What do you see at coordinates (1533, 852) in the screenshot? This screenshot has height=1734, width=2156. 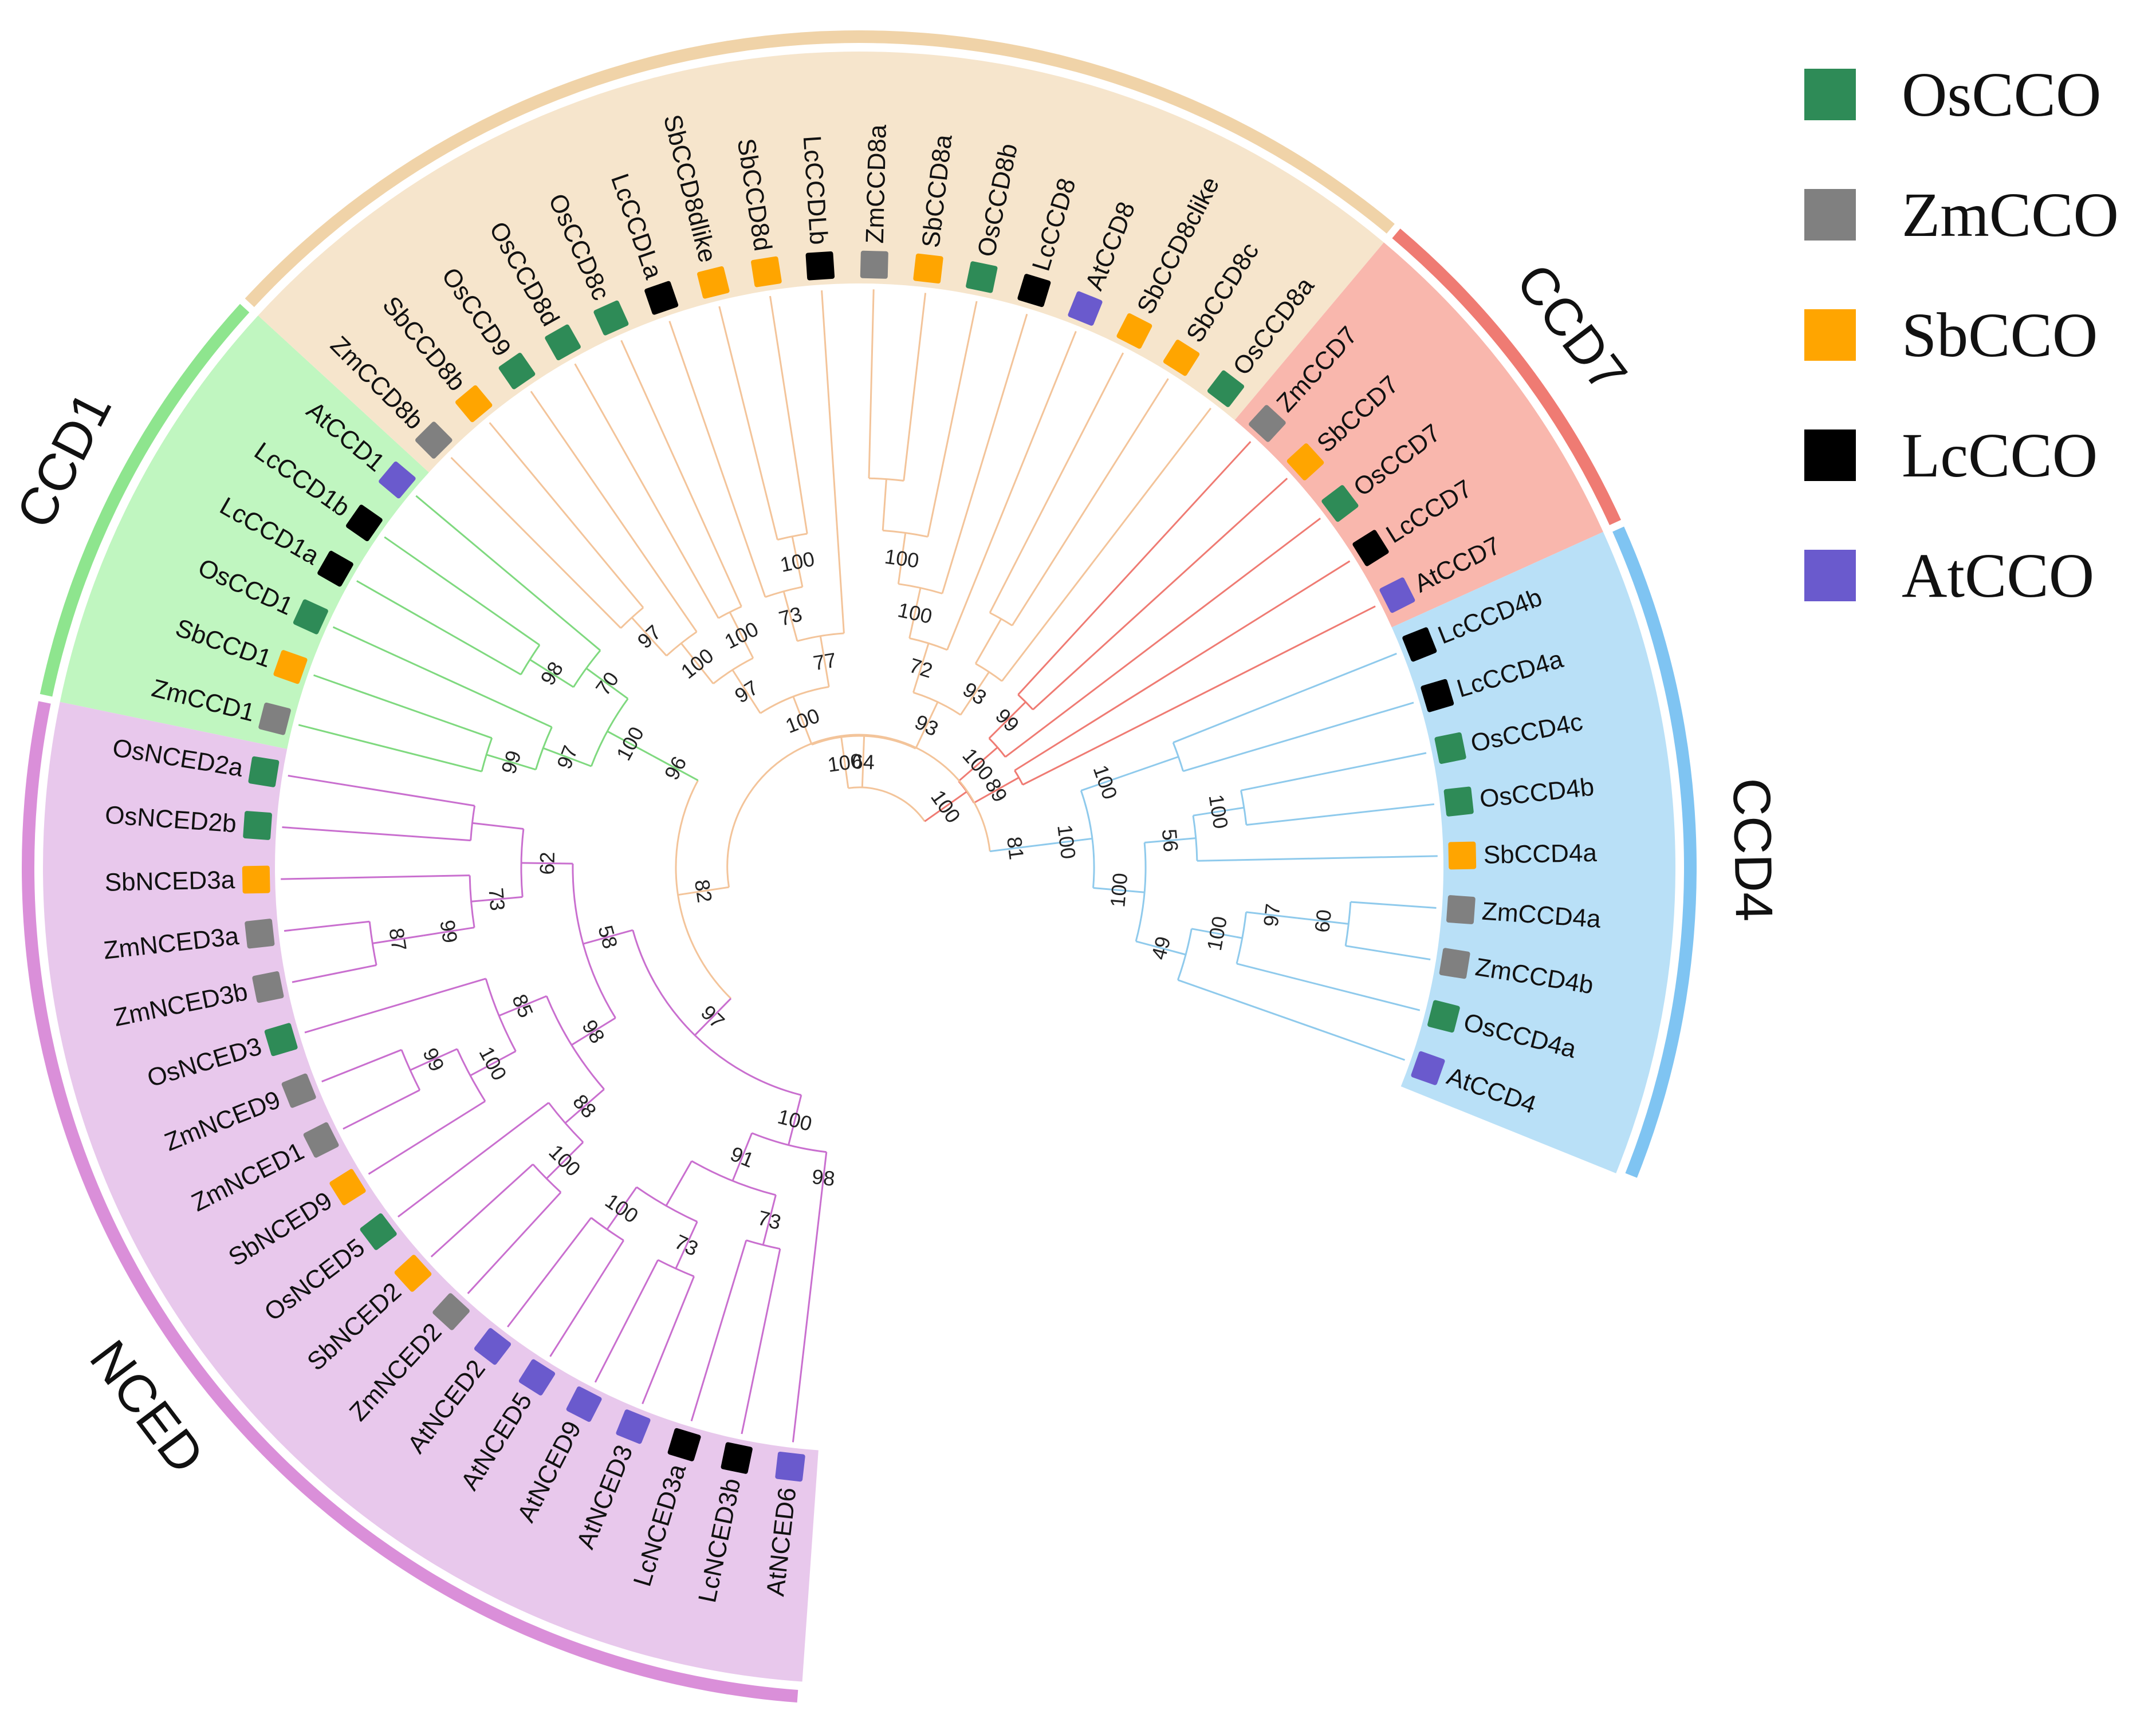 I see `clade-bg-ccd4` at bounding box center [1533, 852].